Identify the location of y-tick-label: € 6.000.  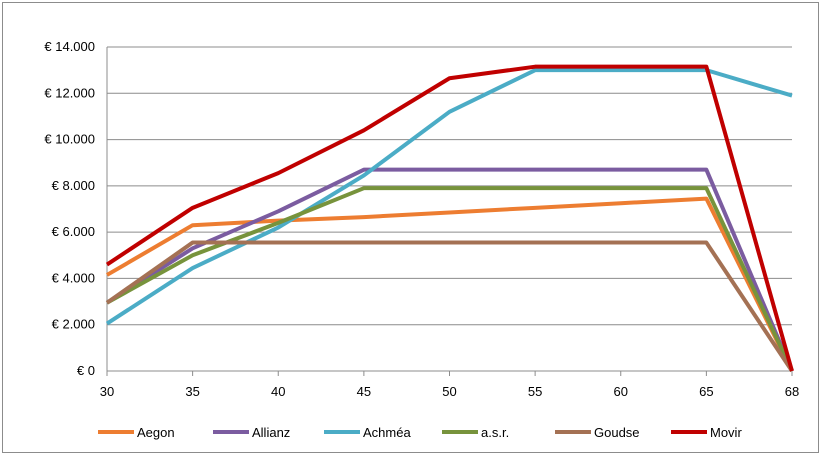
(73, 231).